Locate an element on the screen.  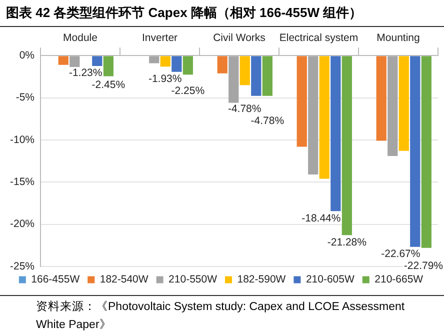
y-tick-label: 0% is located at coordinates (27, 55).